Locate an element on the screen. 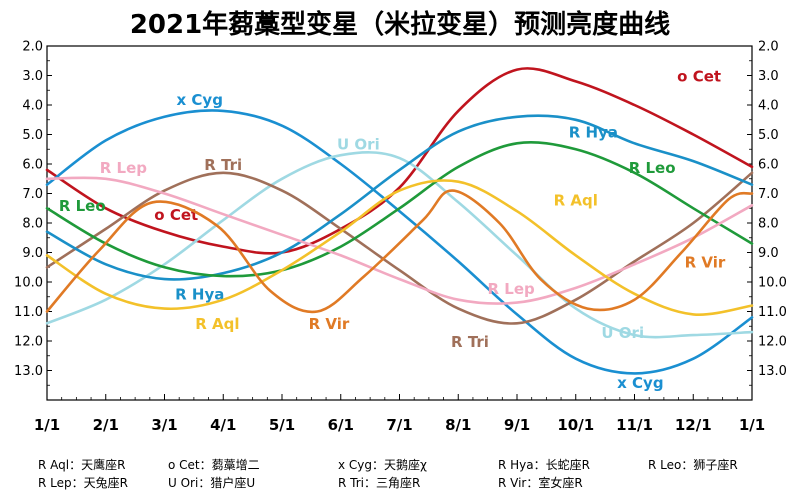  legend-item-r-hya: R Hya：长蛇座R is located at coordinates (544, 465).